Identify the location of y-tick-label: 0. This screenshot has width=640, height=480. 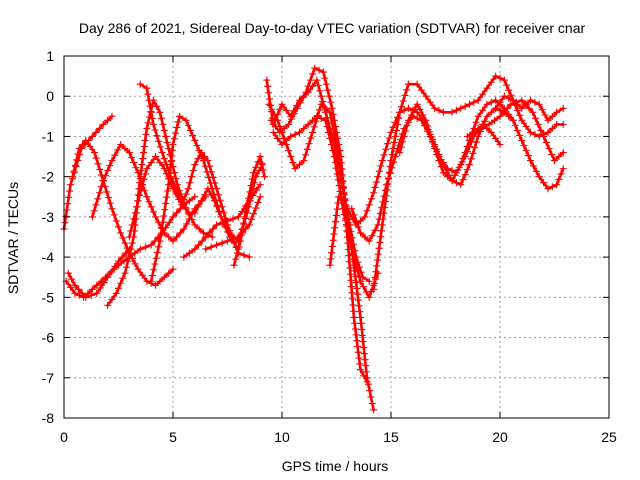
(50, 96).